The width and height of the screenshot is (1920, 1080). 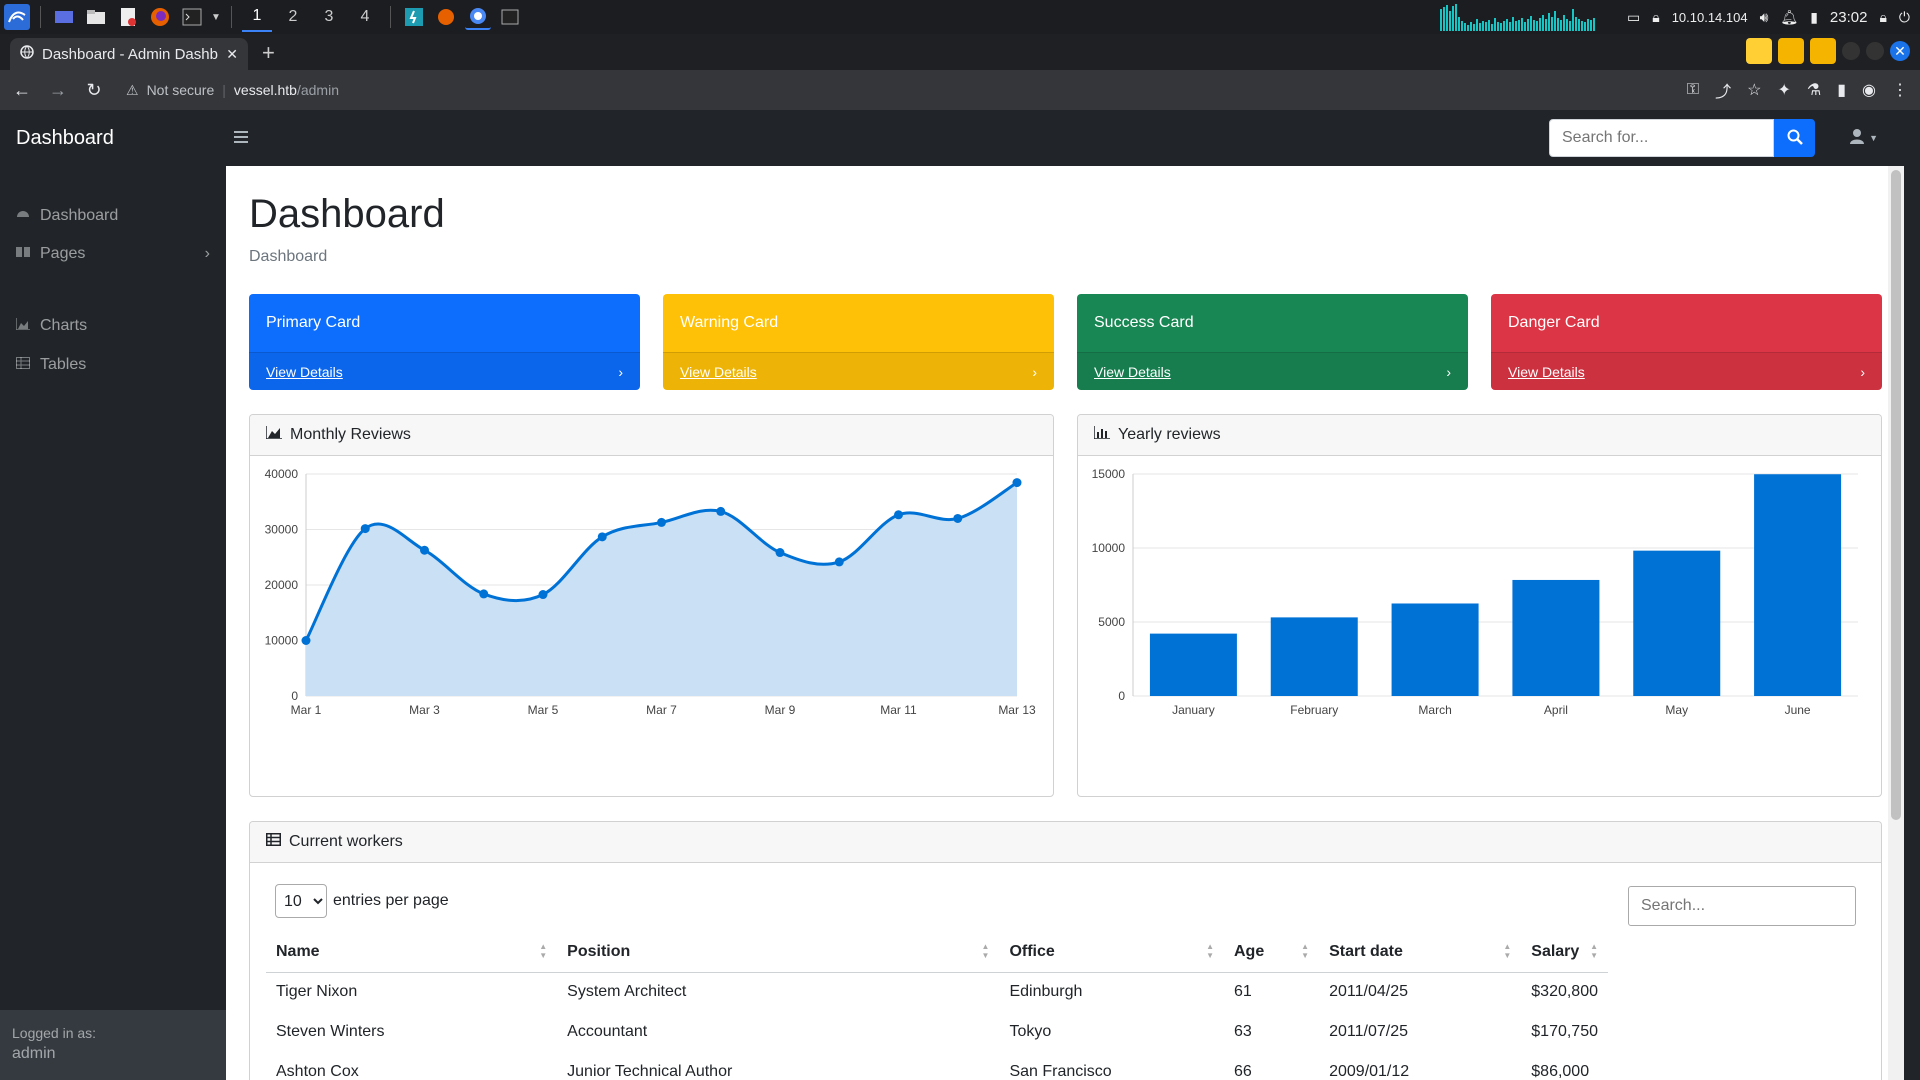 What do you see at coordinates (112, 326) in the screenshot?
I see `sidebar-item-charts: Charts` at bounding box center [112, 326].